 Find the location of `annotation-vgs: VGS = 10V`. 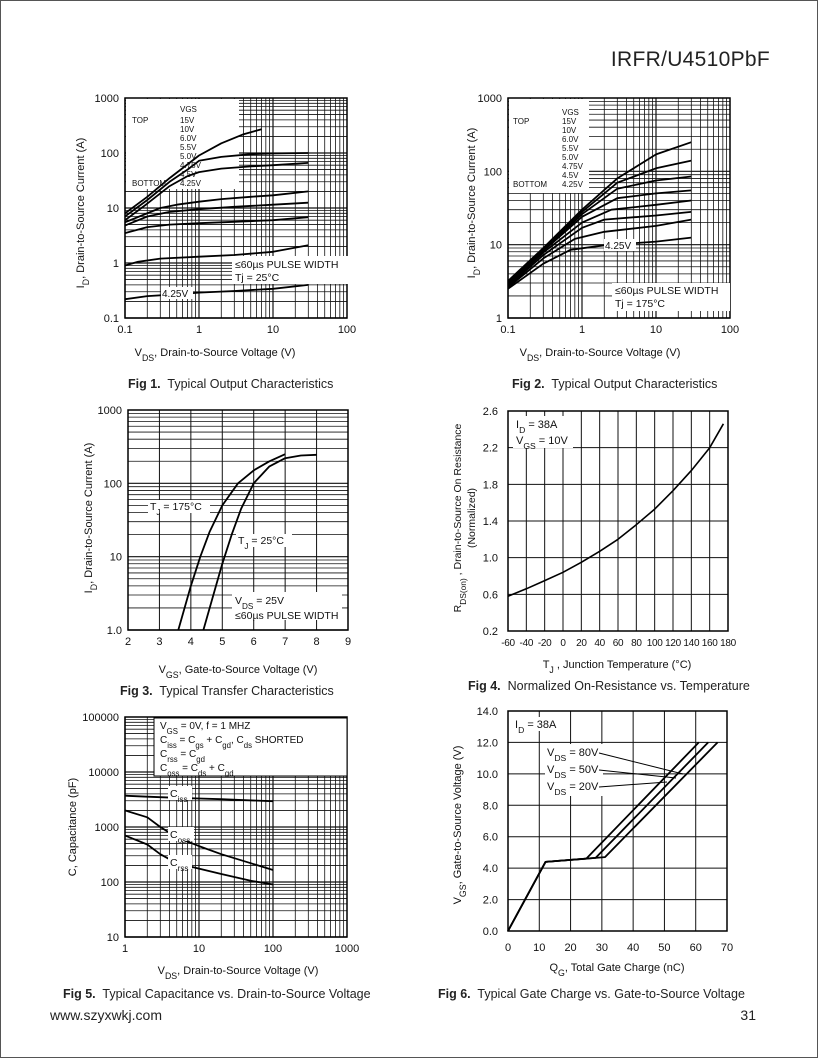

annotation-vgs: VGS = 10V is located at coordinates (542, 443).